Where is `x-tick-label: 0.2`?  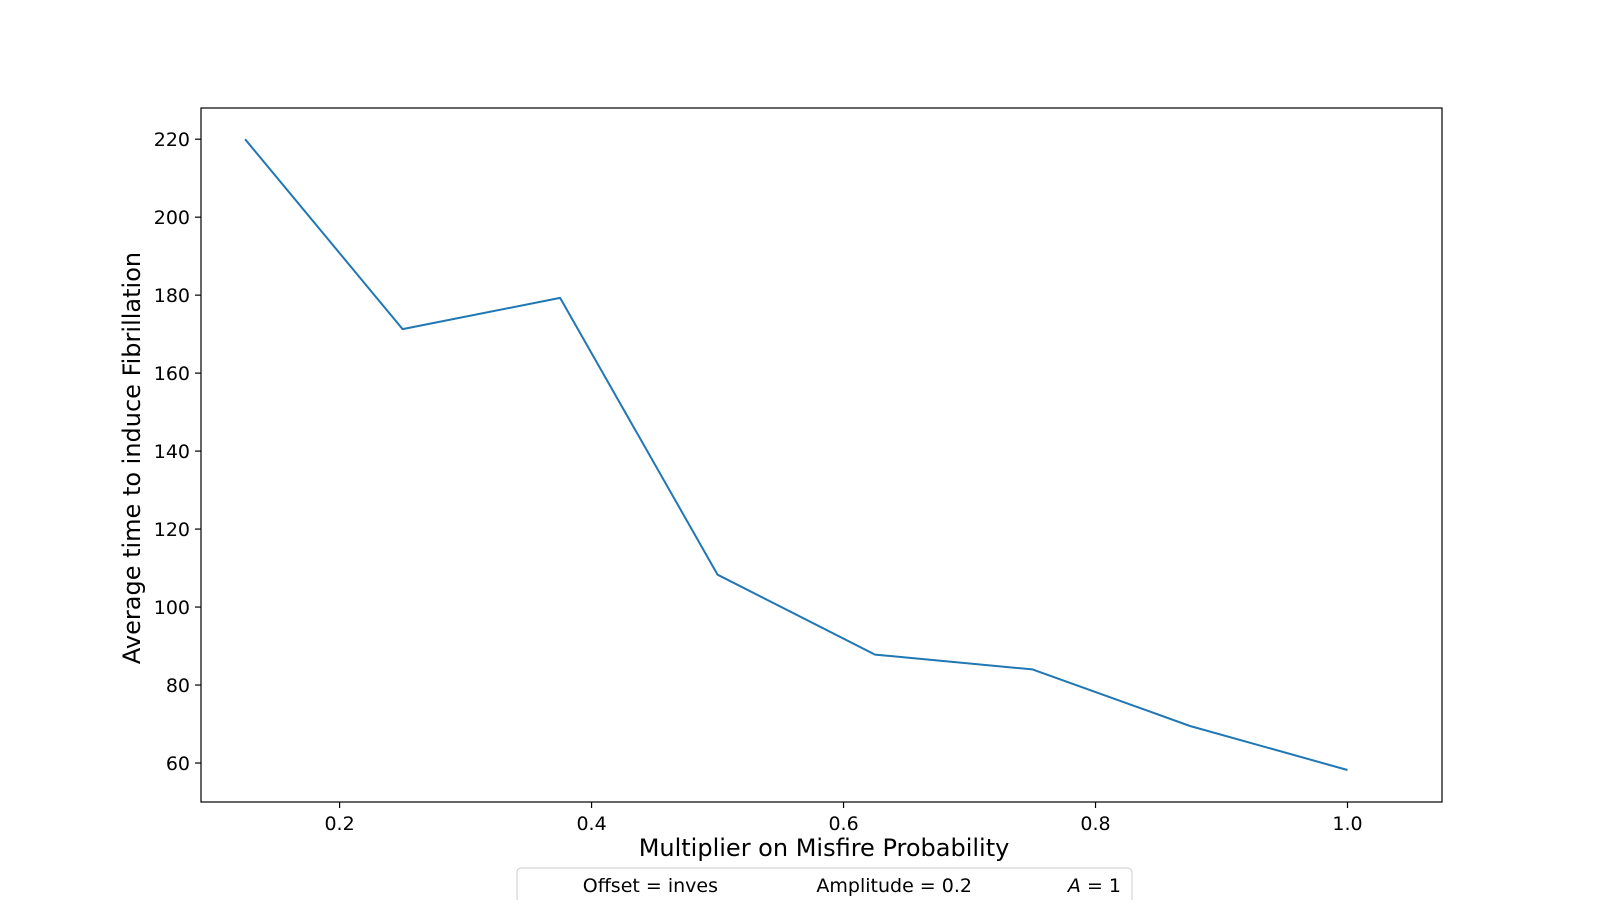 x-tick-label: 0.2 is located at coordinates (339, 824).